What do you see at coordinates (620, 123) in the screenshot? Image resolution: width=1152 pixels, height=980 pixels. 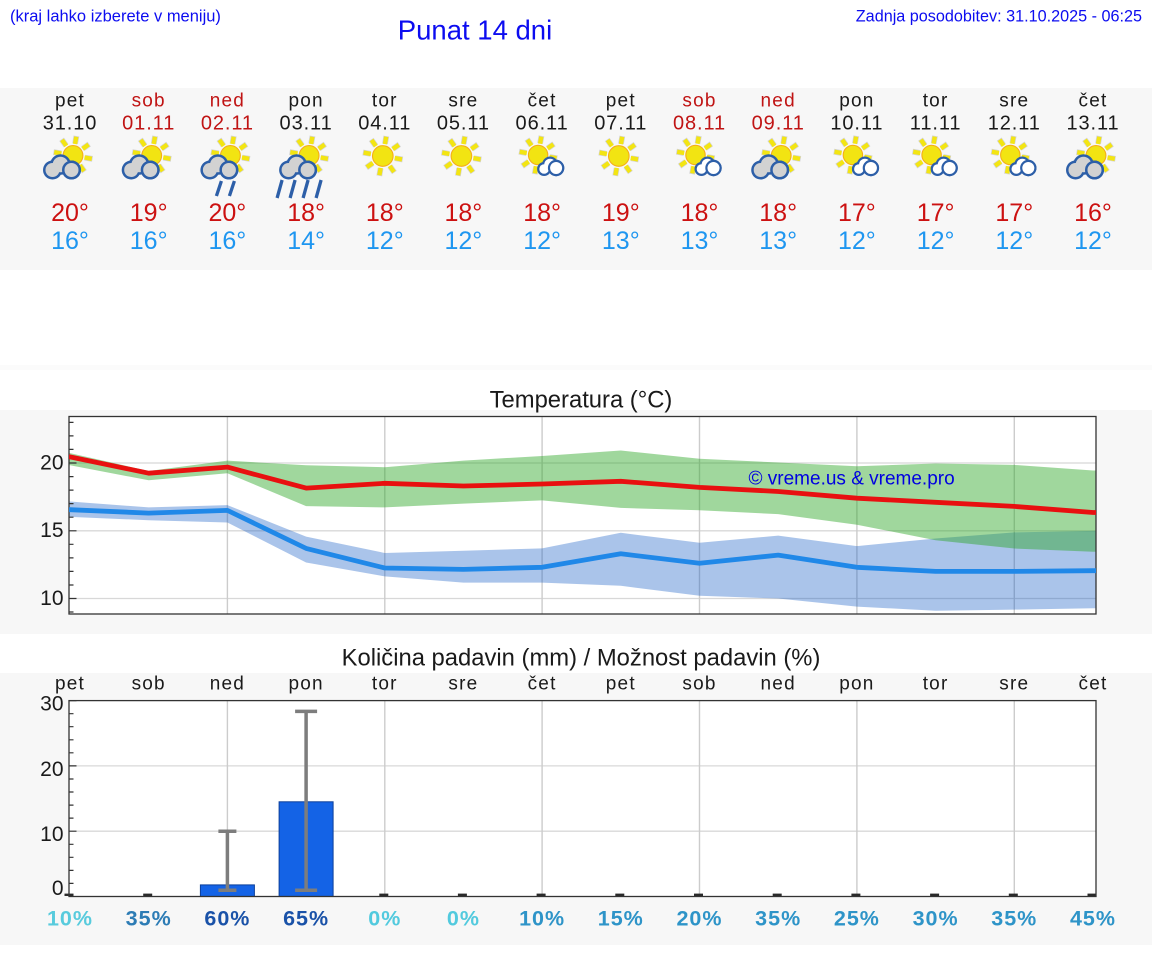 I see `svg-text: 07.11` at bounding box center [620, 123].